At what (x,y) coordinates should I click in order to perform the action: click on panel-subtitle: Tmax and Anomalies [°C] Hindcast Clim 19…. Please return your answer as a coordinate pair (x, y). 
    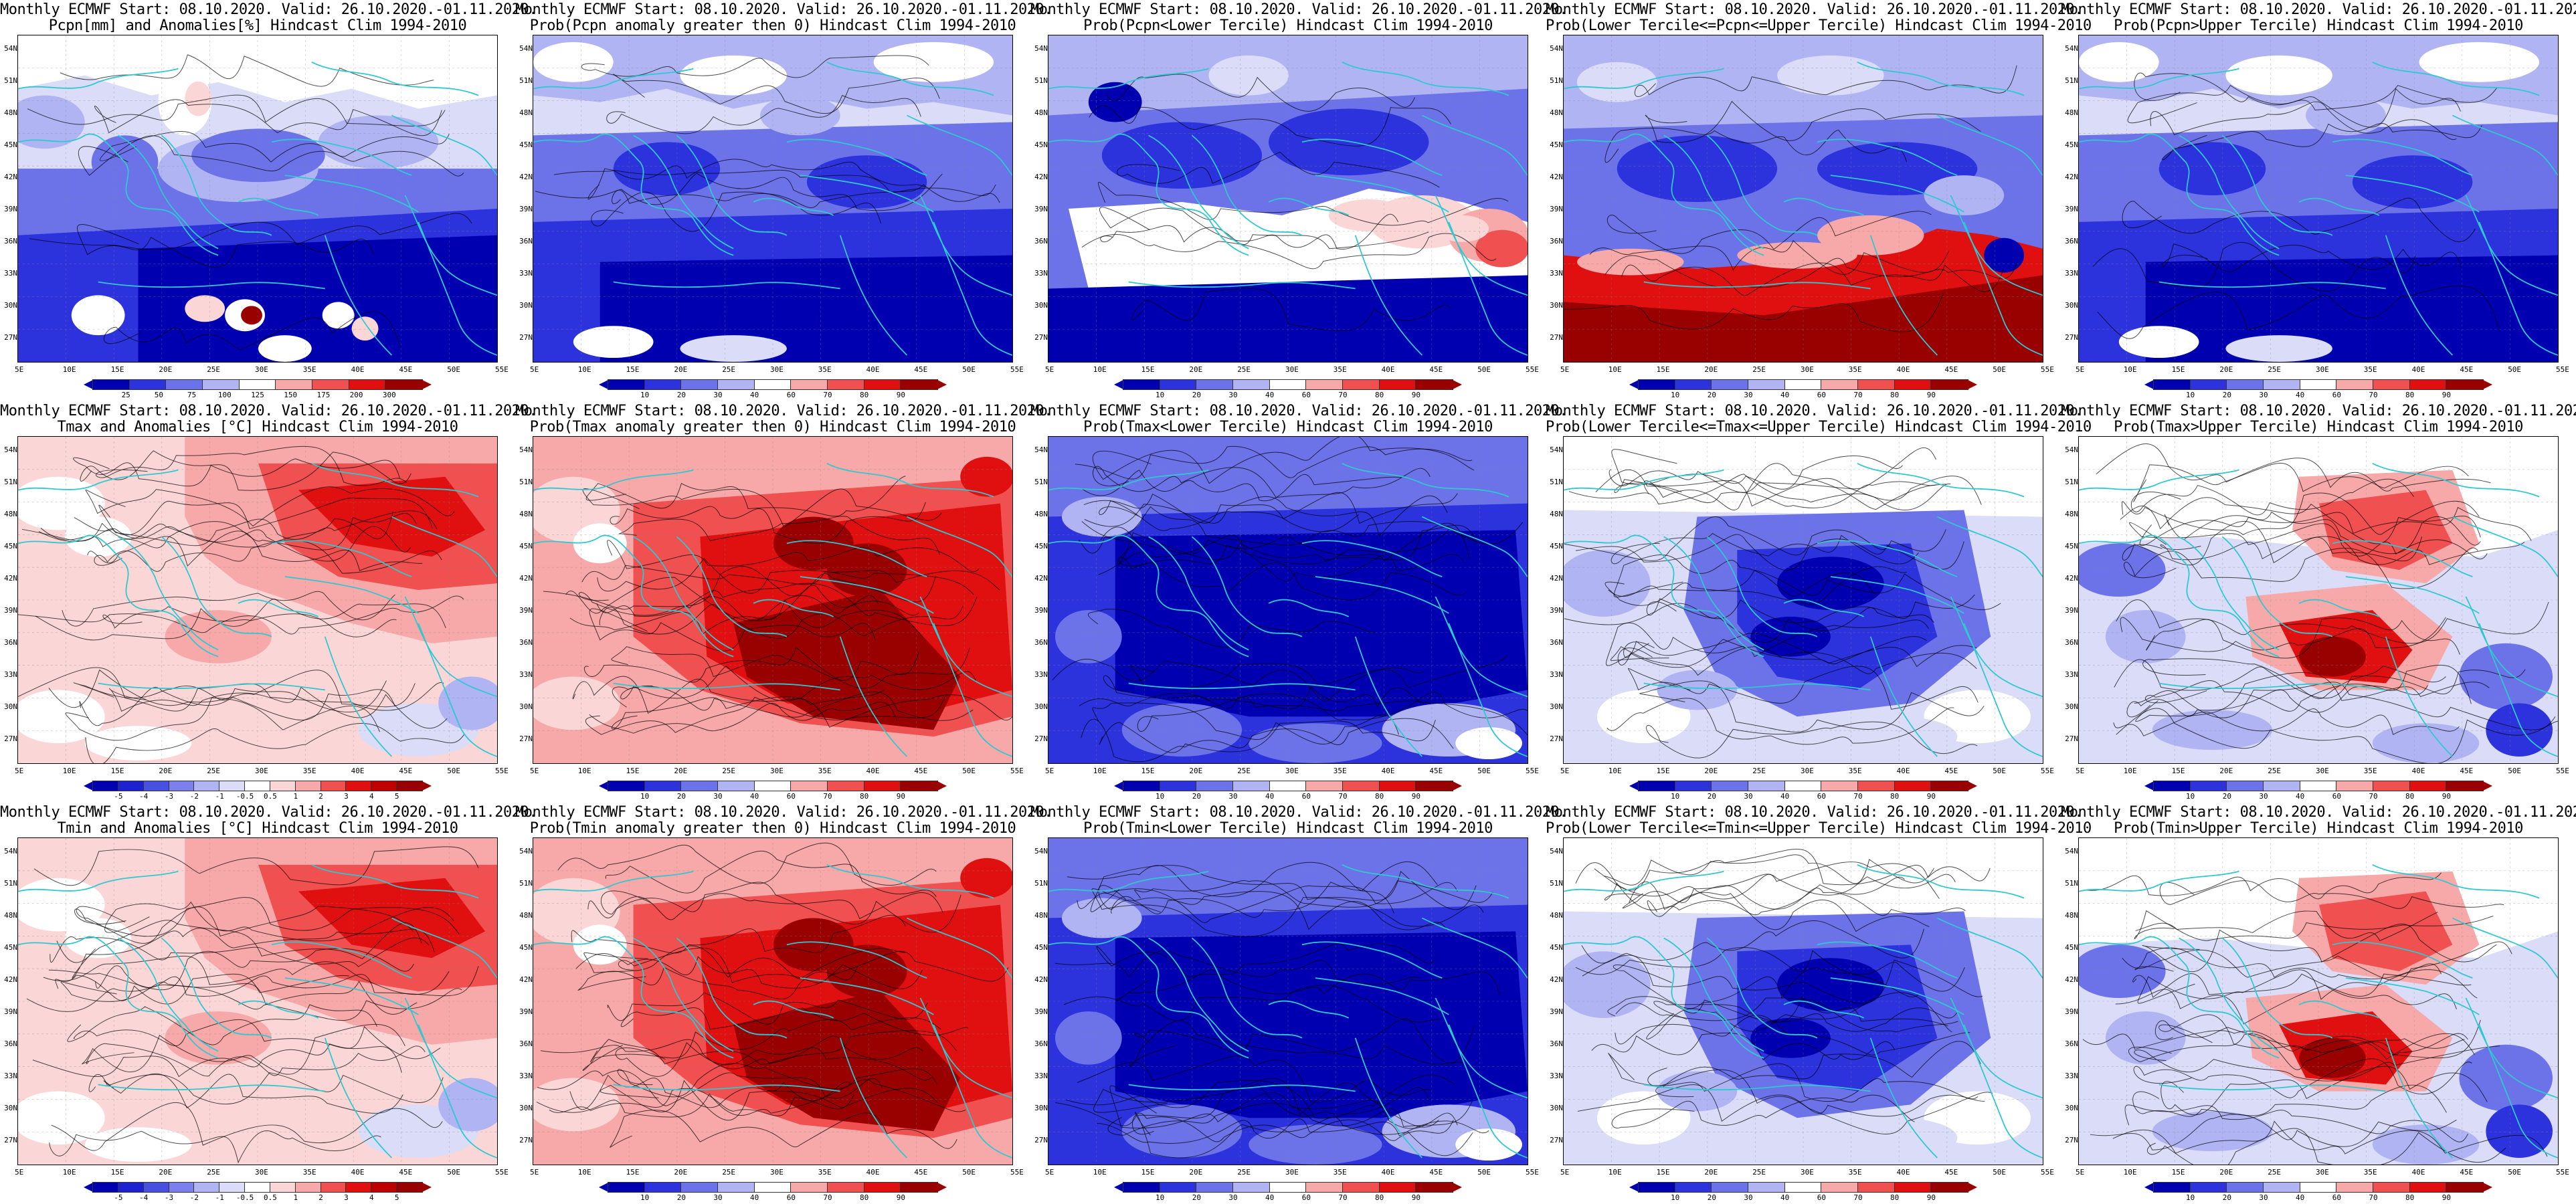
    Looking at the image, I should click on (257, 427).